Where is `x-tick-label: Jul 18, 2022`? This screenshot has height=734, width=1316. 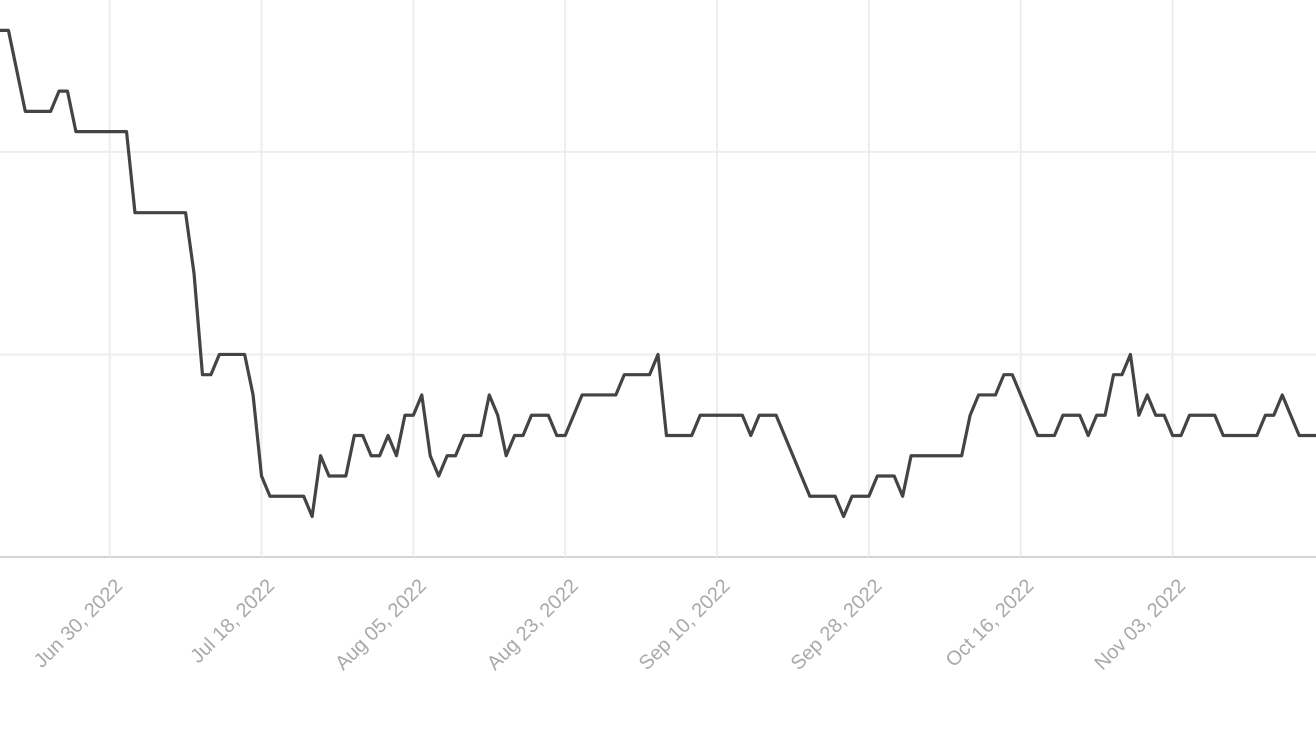
x-tick-label: Jul 18, 2022 is located at coordinates (232, 621).